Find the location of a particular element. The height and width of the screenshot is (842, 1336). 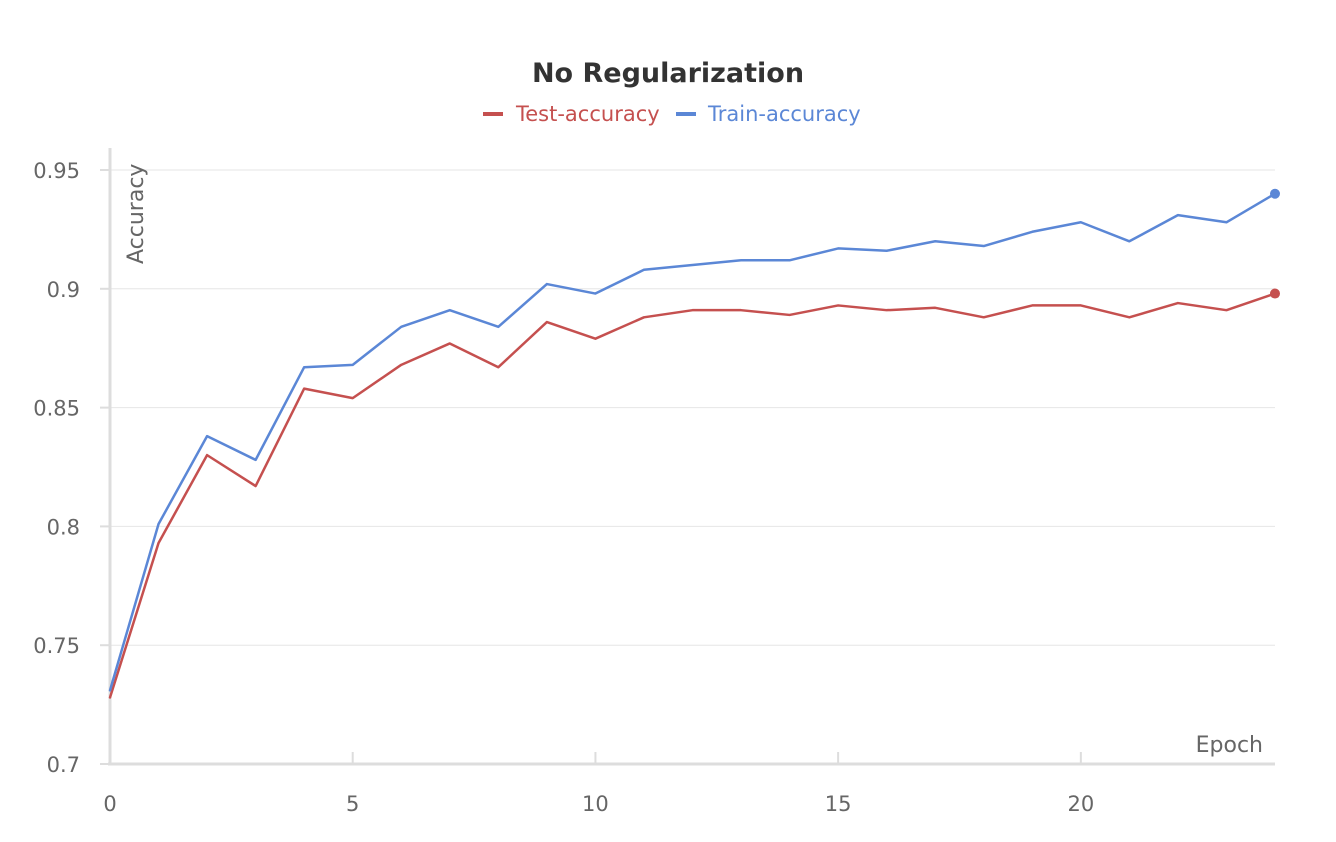

x-tick-label-2: 10 is located at coordinates (595, 804).